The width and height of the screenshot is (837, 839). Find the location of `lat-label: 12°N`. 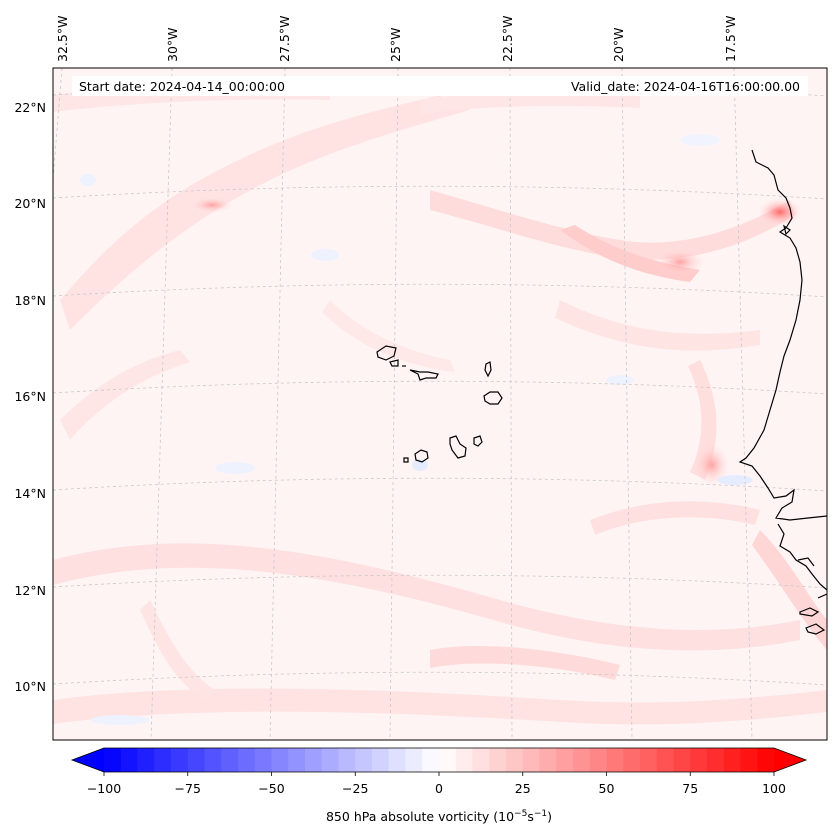

lat-label: 12°N is located at coordinates (30, 590).